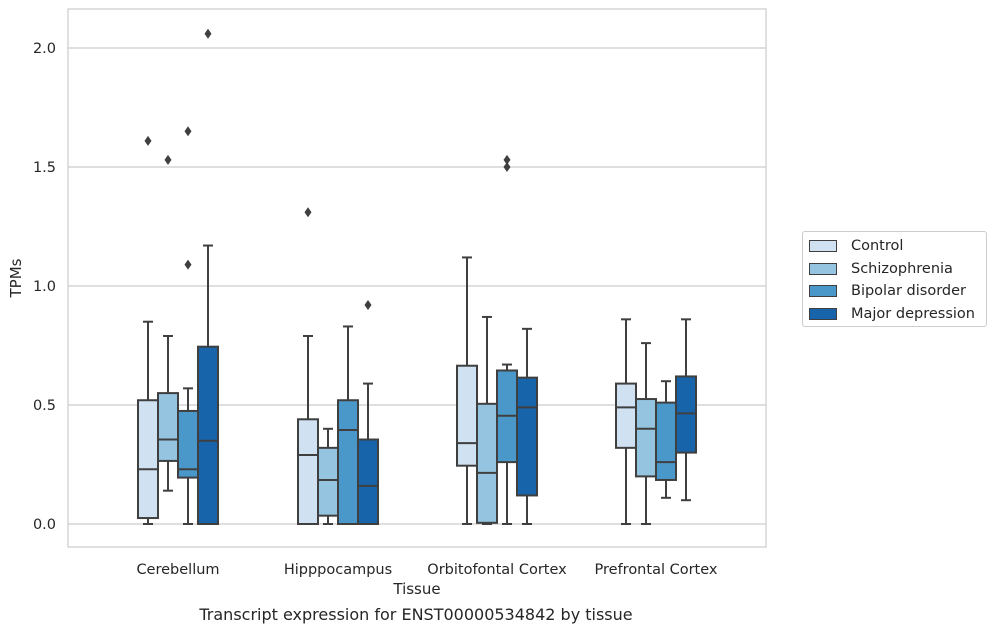 The height and width of the screenshot is (638, 997). I want to click on x-tick-label: Orbitofontal Cortex, so click(497, 570).